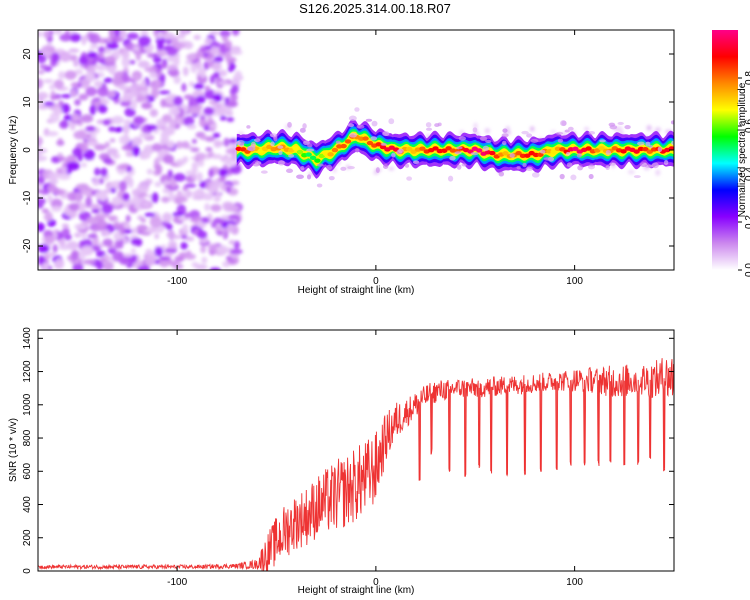  What do you see at coordinates (376, 281) in the screenshot?
I see `heatmap-xtick-label: 0` at bounding box center [376, 281].